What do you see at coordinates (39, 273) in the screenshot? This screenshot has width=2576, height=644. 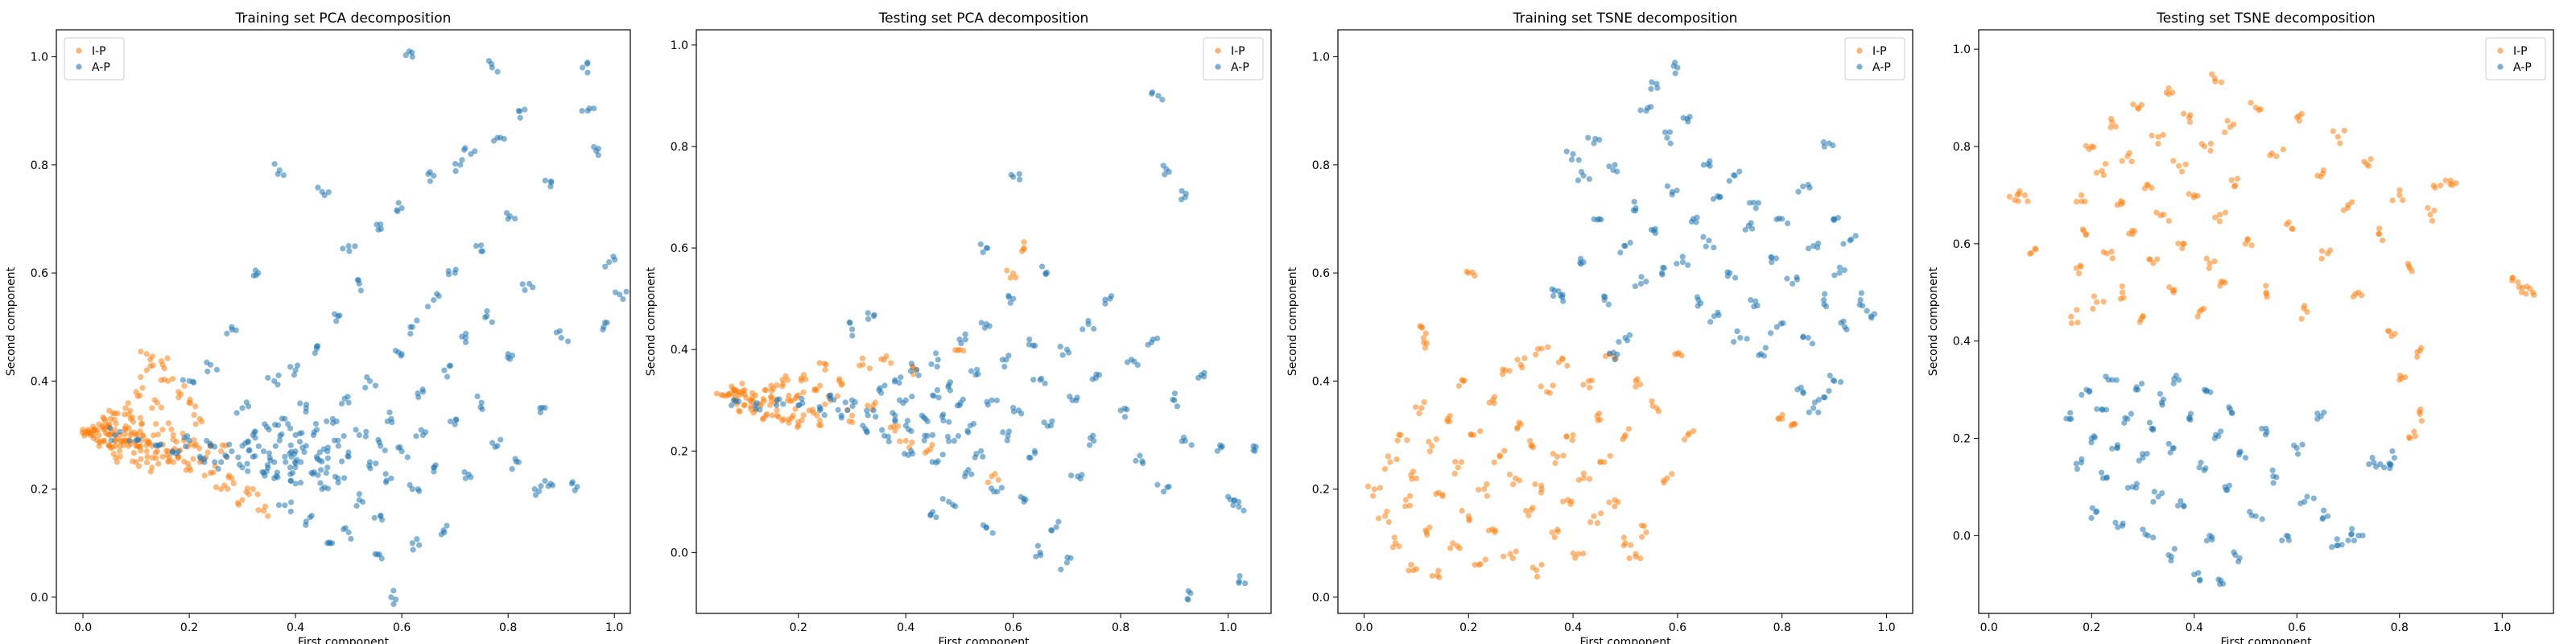 I see `y-tick-label: 0.6` at bounding box center [39, 273].